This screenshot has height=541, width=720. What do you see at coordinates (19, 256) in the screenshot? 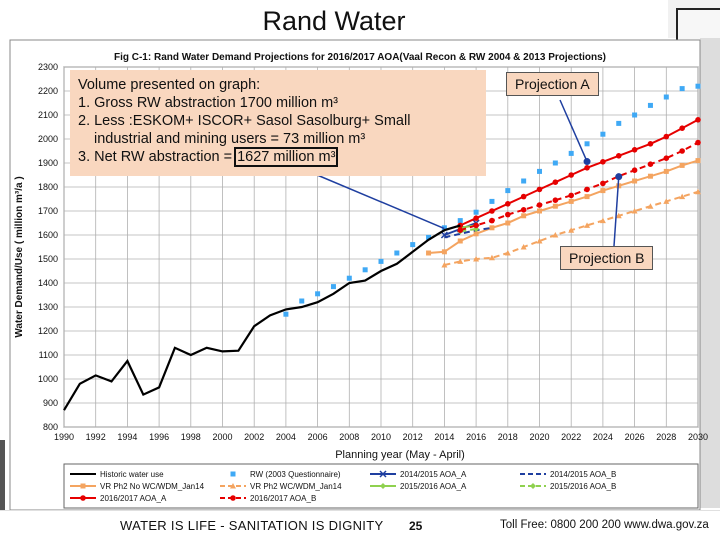
I see `y-axis-label: Water Demand/Use ( million m³/a )` at bounding box center [19, 256].